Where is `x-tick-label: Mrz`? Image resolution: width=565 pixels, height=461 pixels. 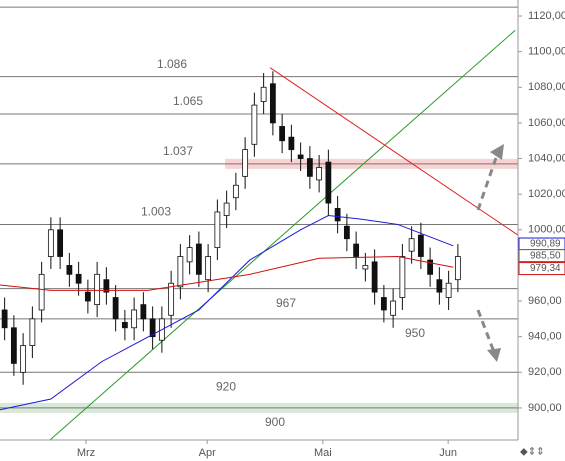 x-tick-label: Mrz is located at coordinates (86, 453).